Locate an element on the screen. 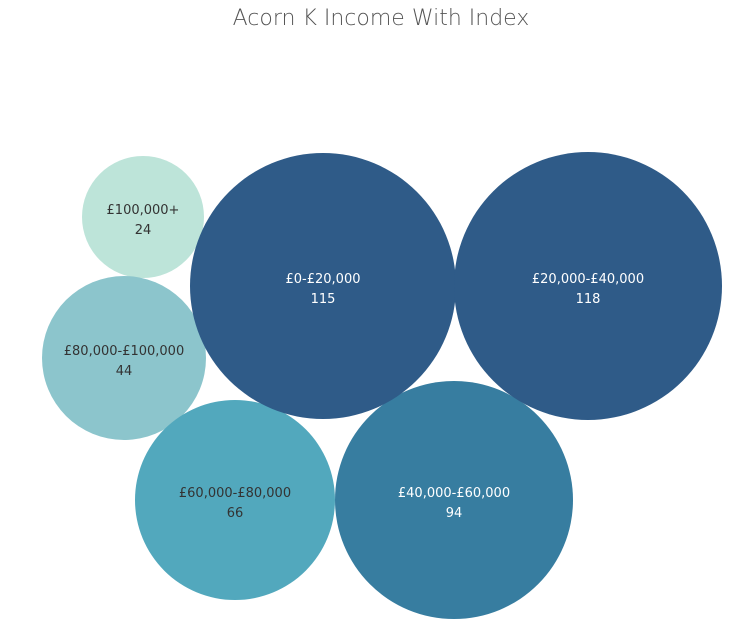 This screenshot has width=747, height=633. bubble-value-label: 24 is located at coordinates (143, 230).